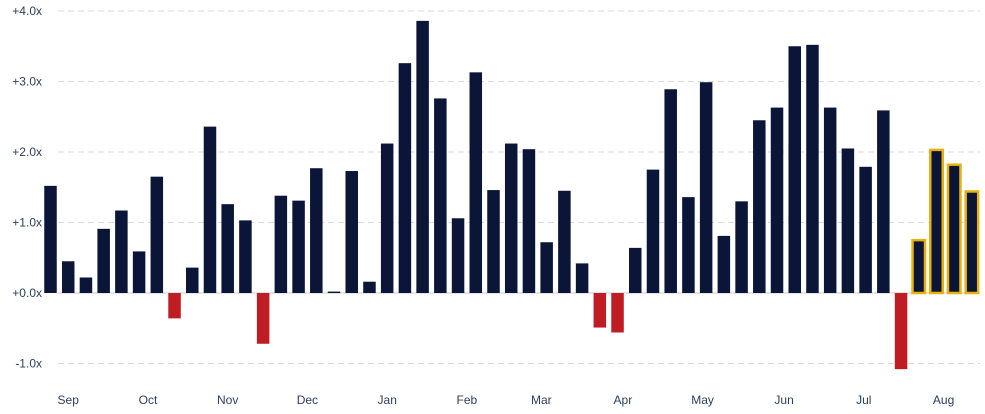 The height and width of the screenshot is (414, 985). What do you see at coordinates (702, 400) in the screenshot?
I see `x-tick-label-may: May` at bounding box center [702, 400].